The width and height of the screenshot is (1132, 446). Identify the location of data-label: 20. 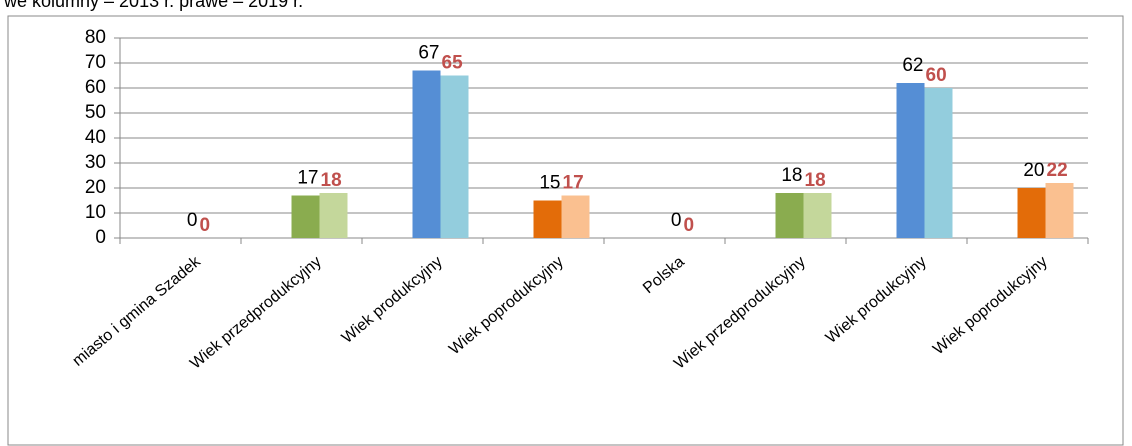
(1033, 170).